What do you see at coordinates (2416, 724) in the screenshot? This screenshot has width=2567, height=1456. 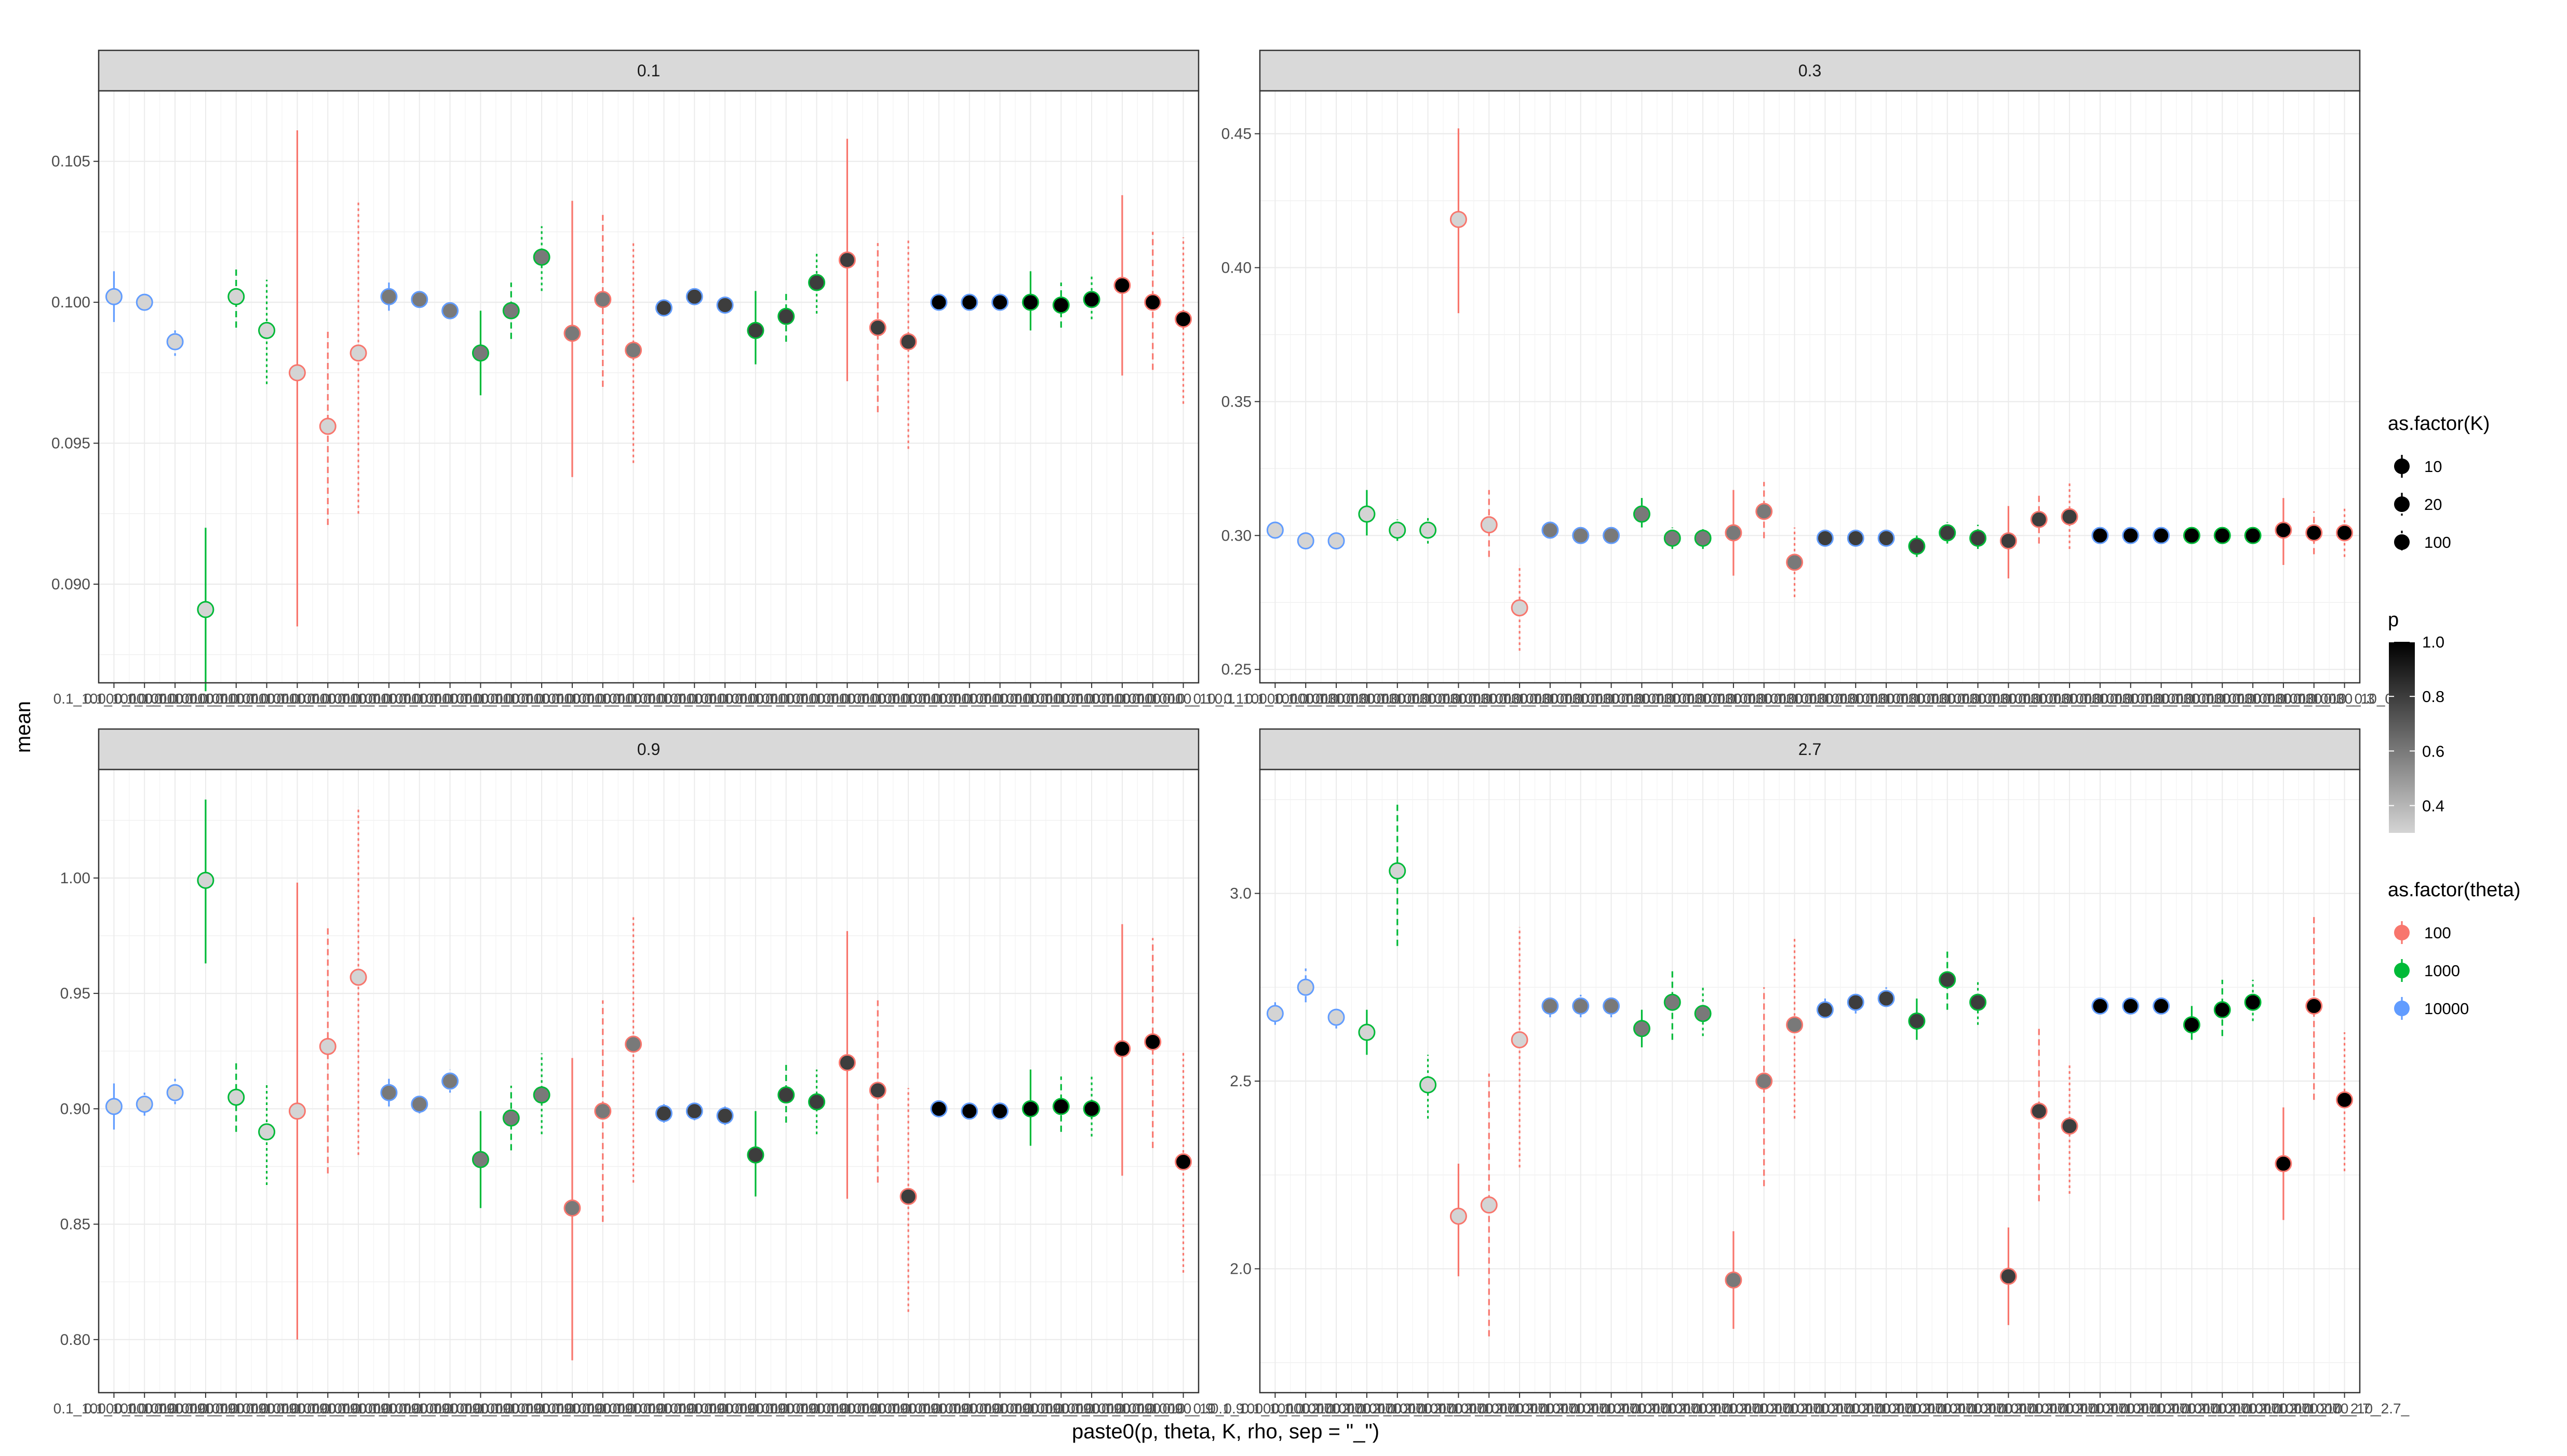 I see `legend-p-ticks: 1.0 0.8 0.6 0.4` at bounding box center [2416, 724].